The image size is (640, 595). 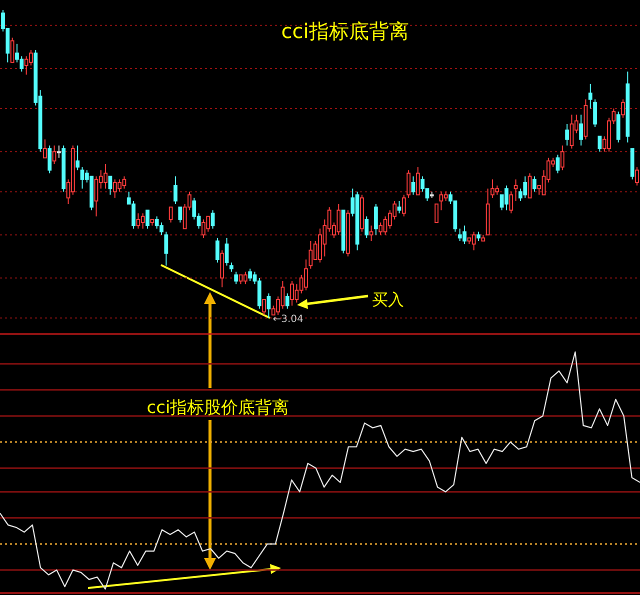 I want to click on annotation: ←3.04, so click(x=288, y=319).